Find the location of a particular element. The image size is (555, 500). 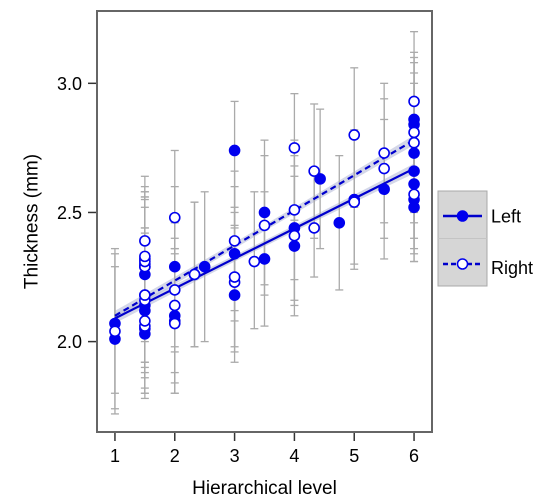

y-tick-label: 2.0 is located at coordinates (69, 342).